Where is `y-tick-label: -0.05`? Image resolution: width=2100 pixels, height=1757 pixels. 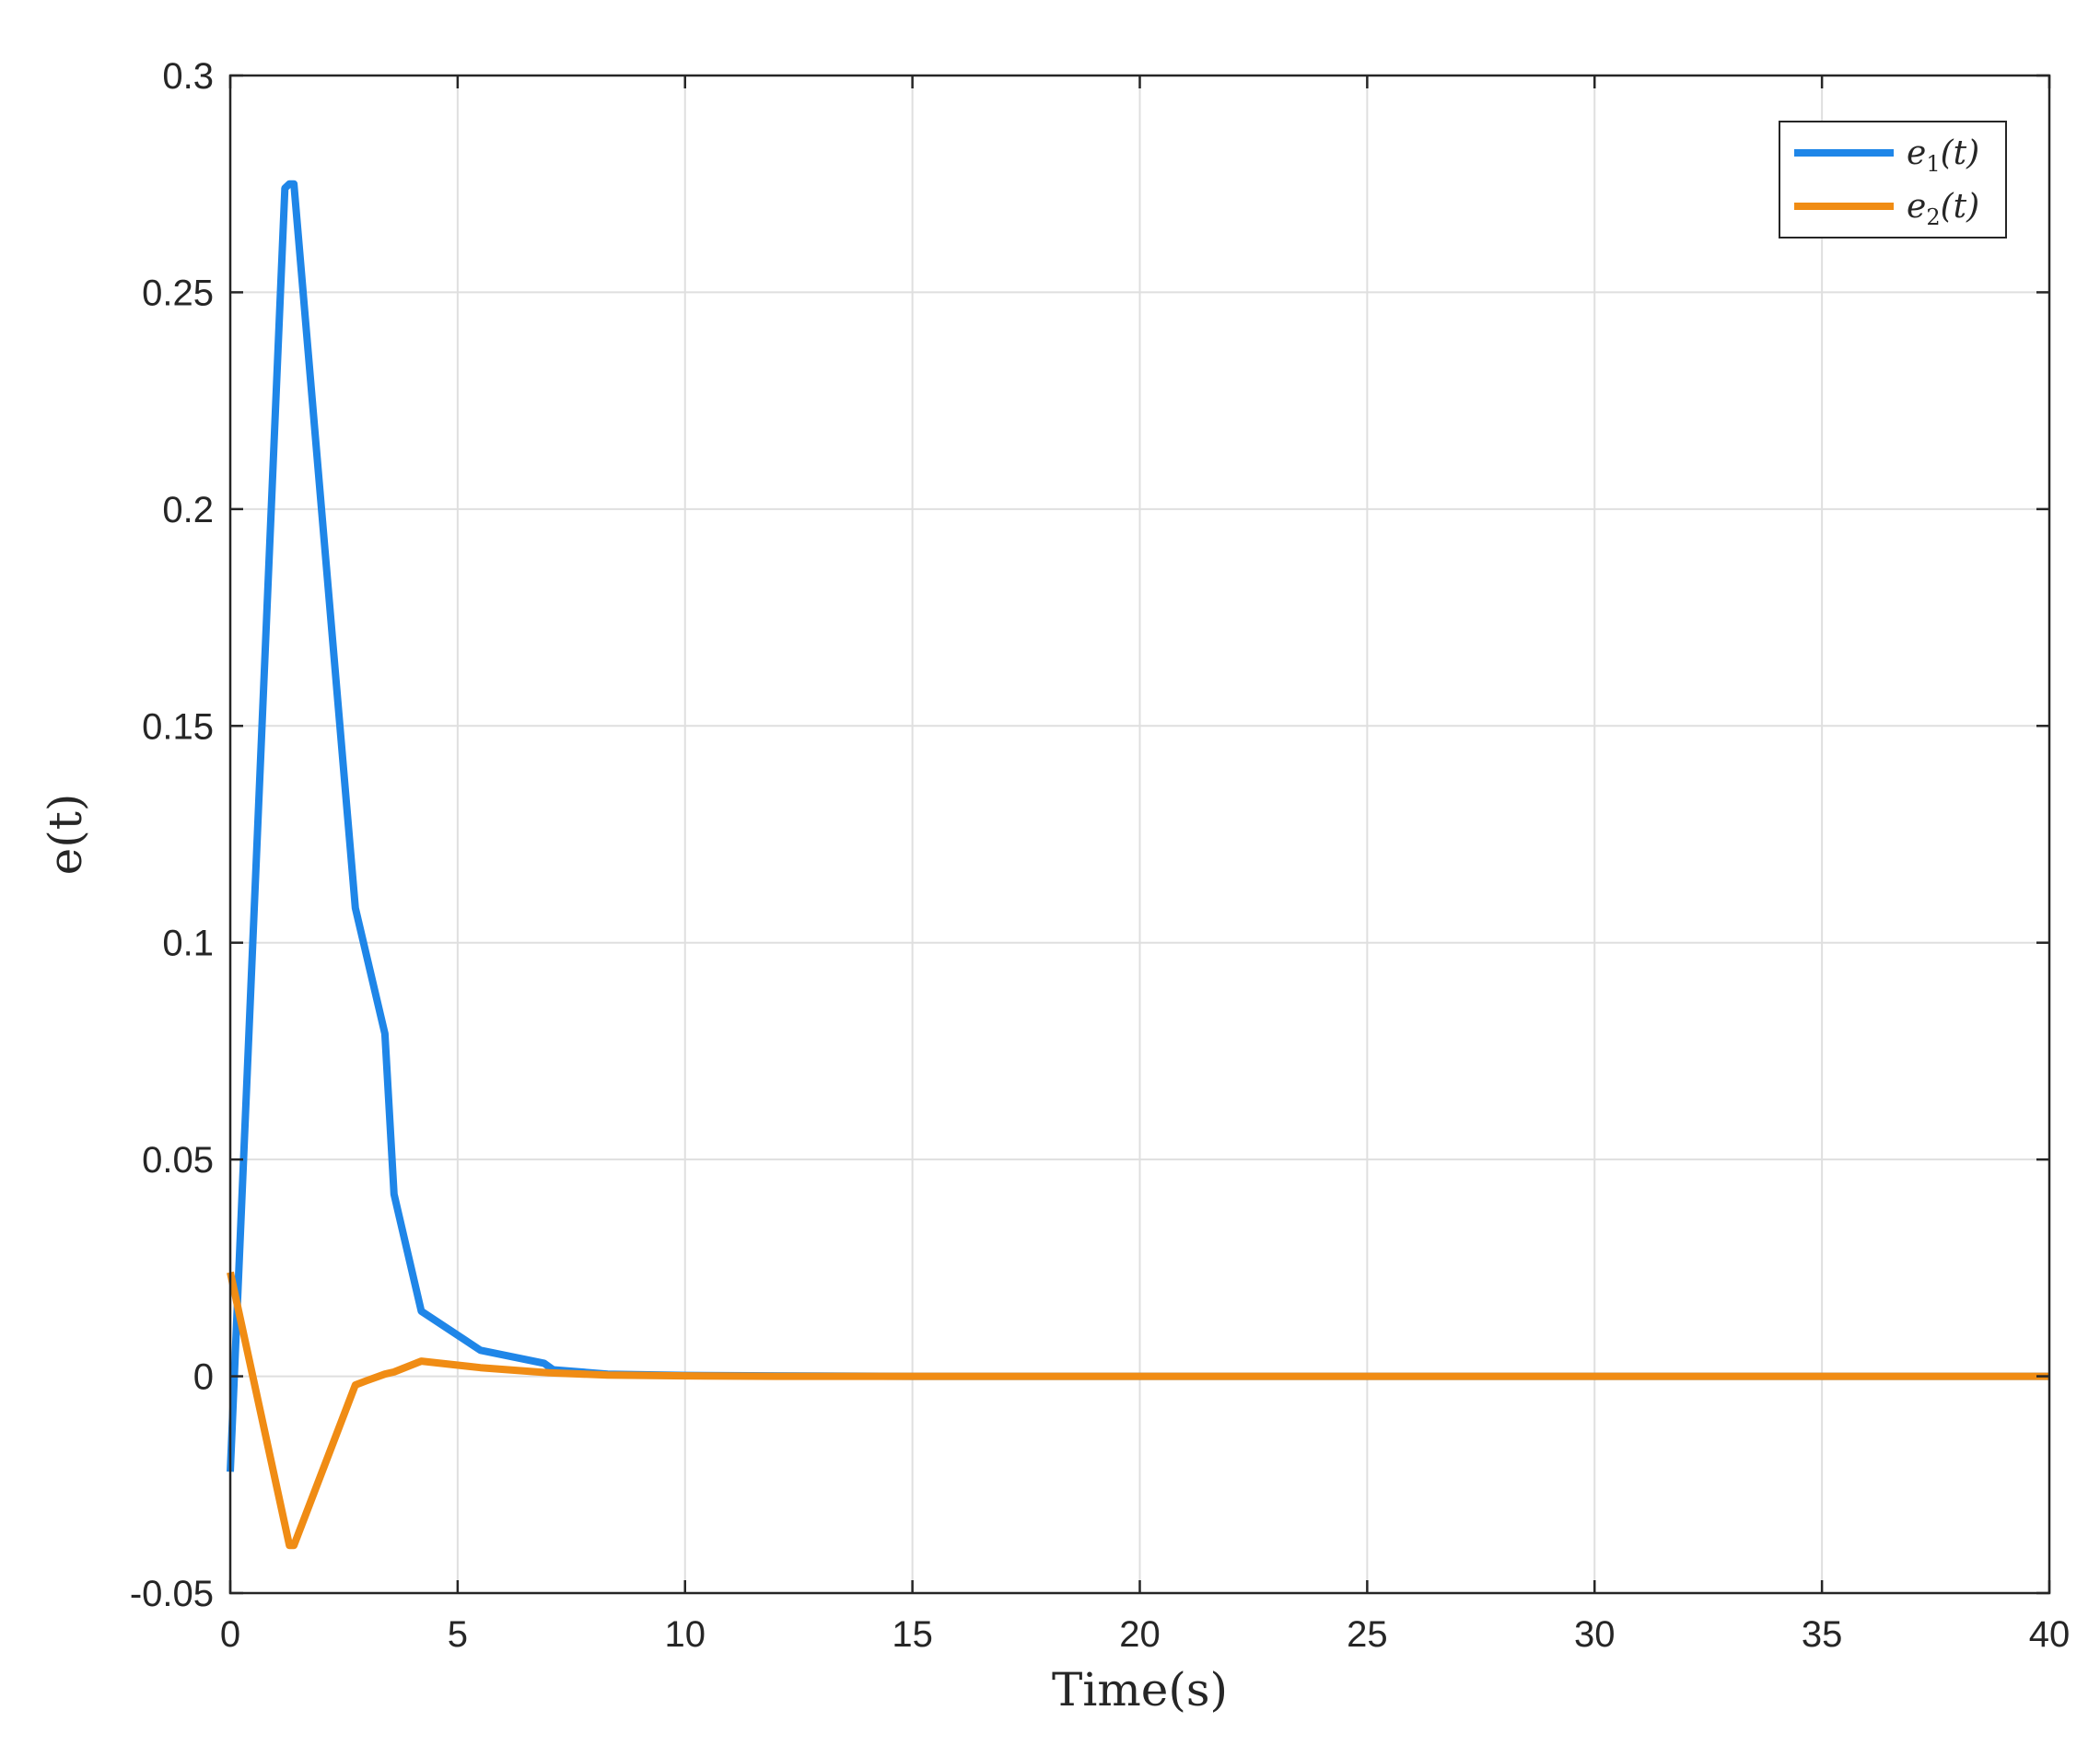 y-tick-label: -0.05 is located at coordinates (172, 1594).